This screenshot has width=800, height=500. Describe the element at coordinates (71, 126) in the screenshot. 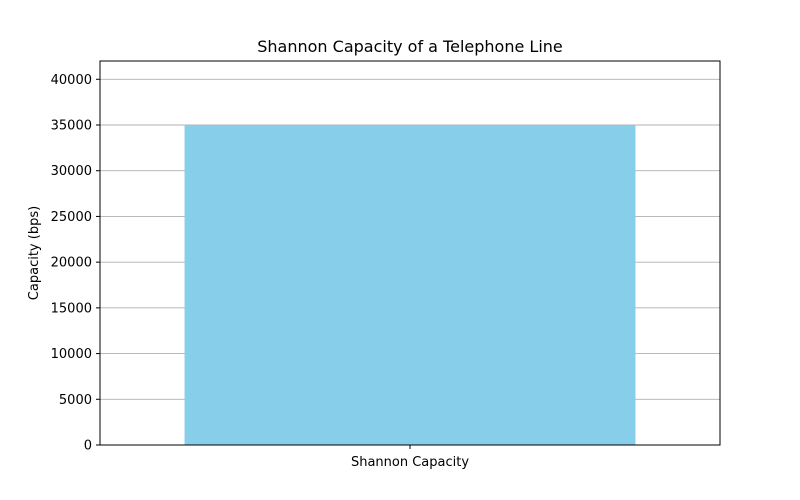

I see `y-tick-label: 35000` at that location.